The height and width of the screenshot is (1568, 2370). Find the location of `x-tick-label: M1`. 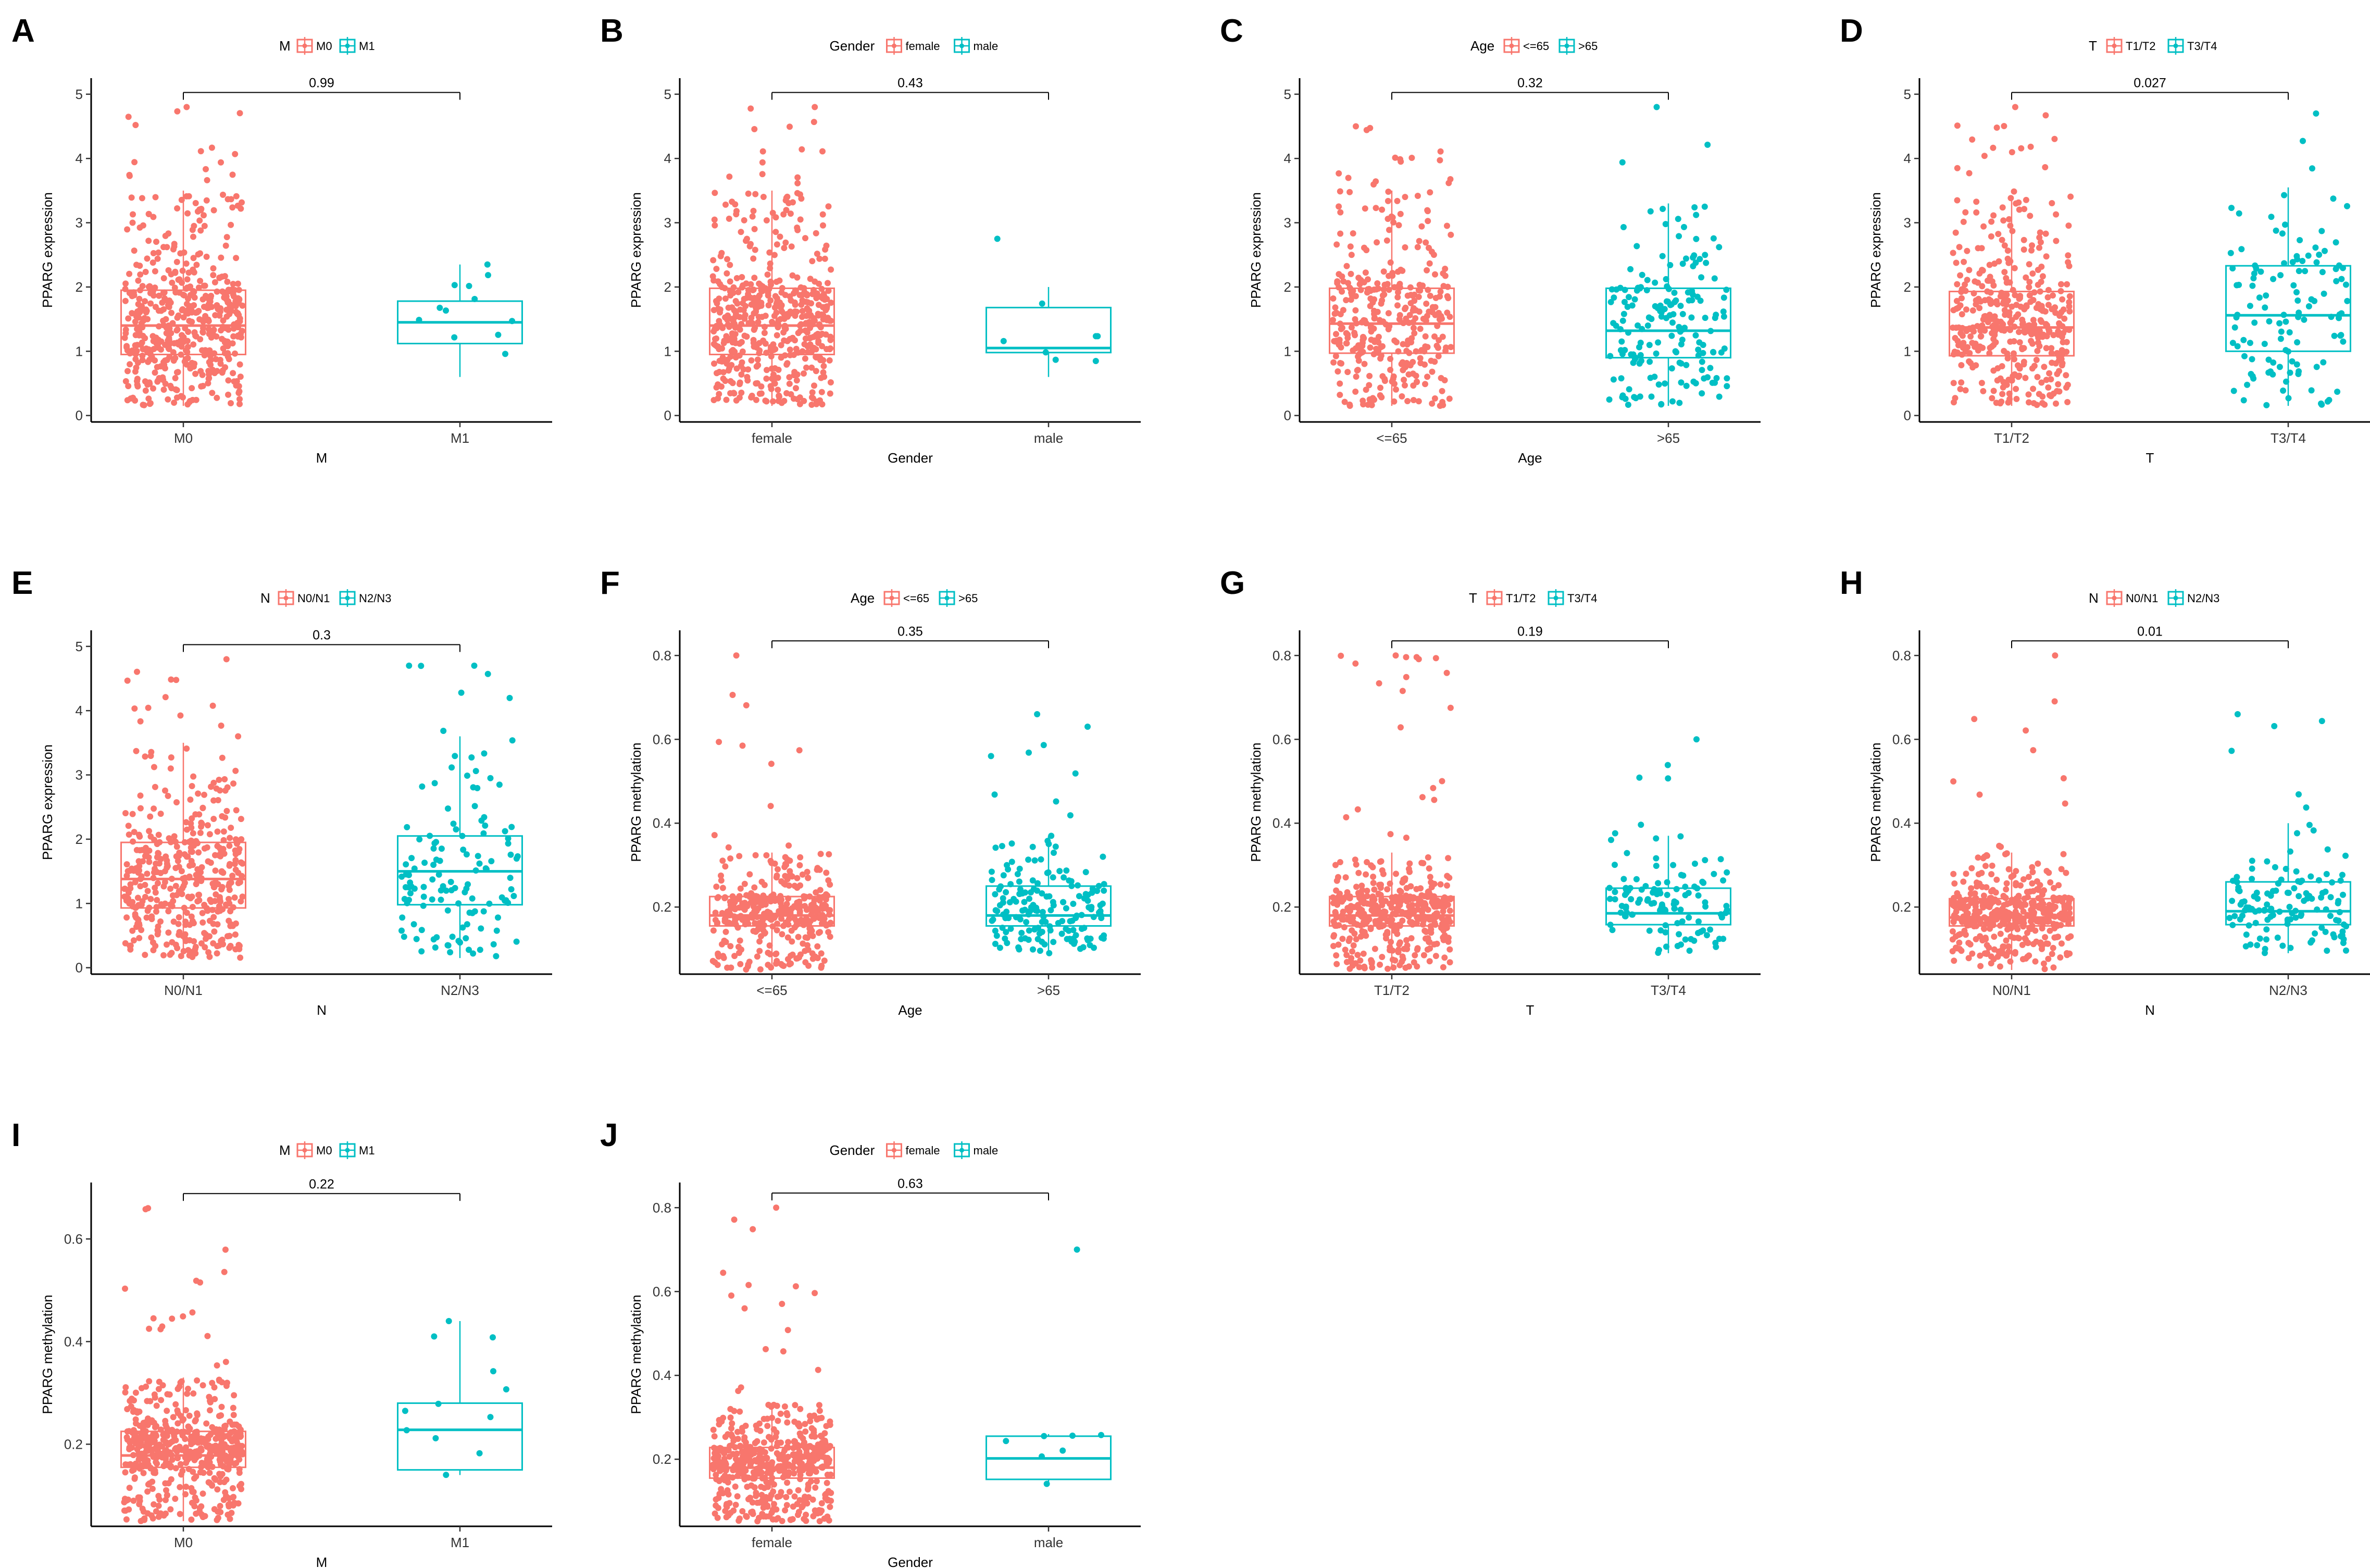

x-tick-label: M1 is located at coordinates (460, 438).